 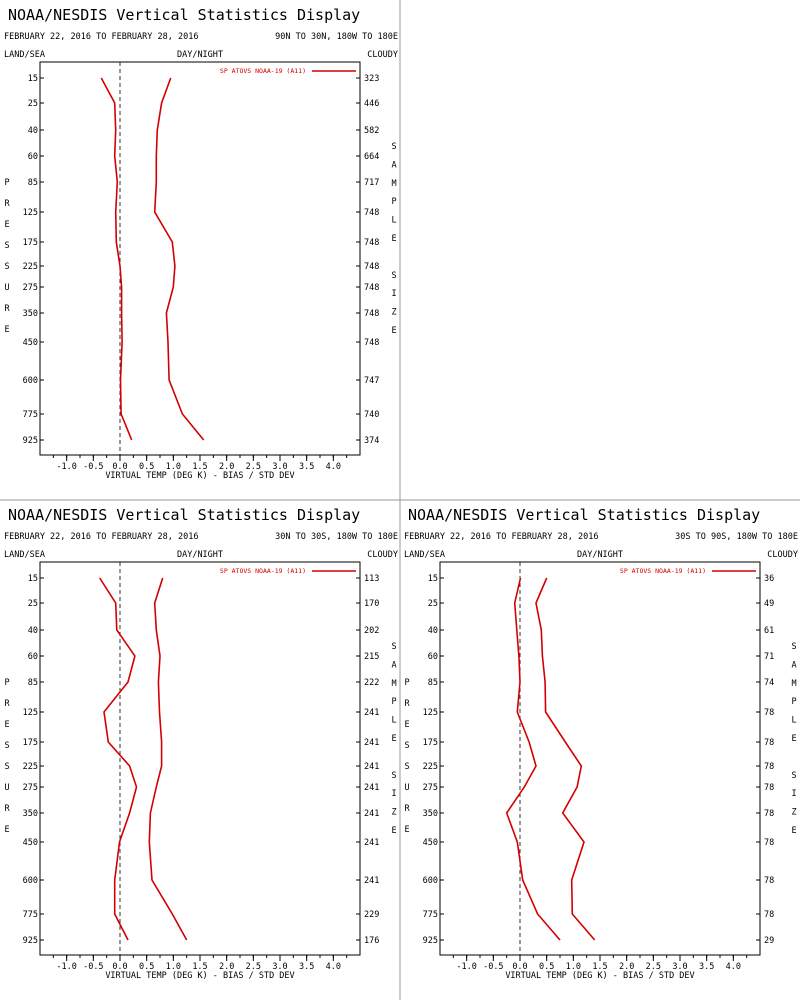 What do you see at coordinates (769, 604) in the screenshot?
I see `sample-size-label: 49` at bounding box center [769, 604].